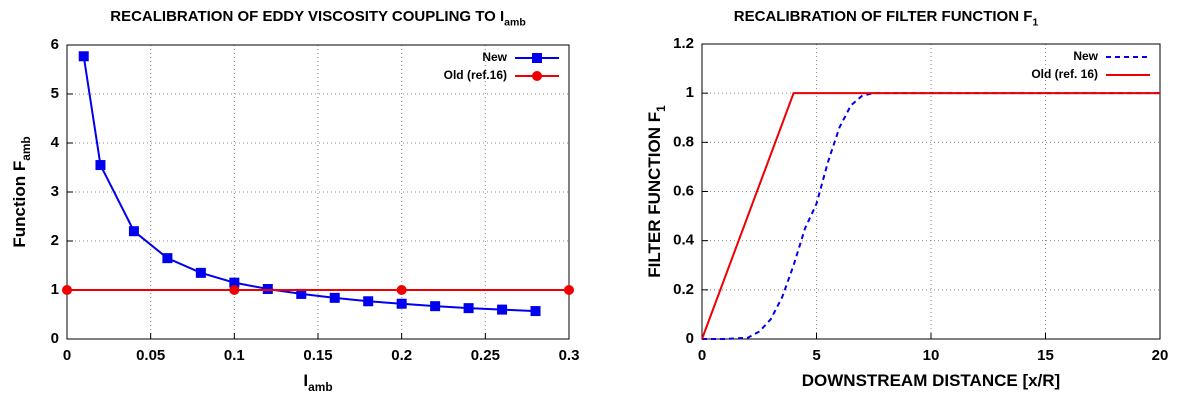 This screenshot has width=1180, height=403. I want to click on x-axis-label: Iamb, so click(317, 382).